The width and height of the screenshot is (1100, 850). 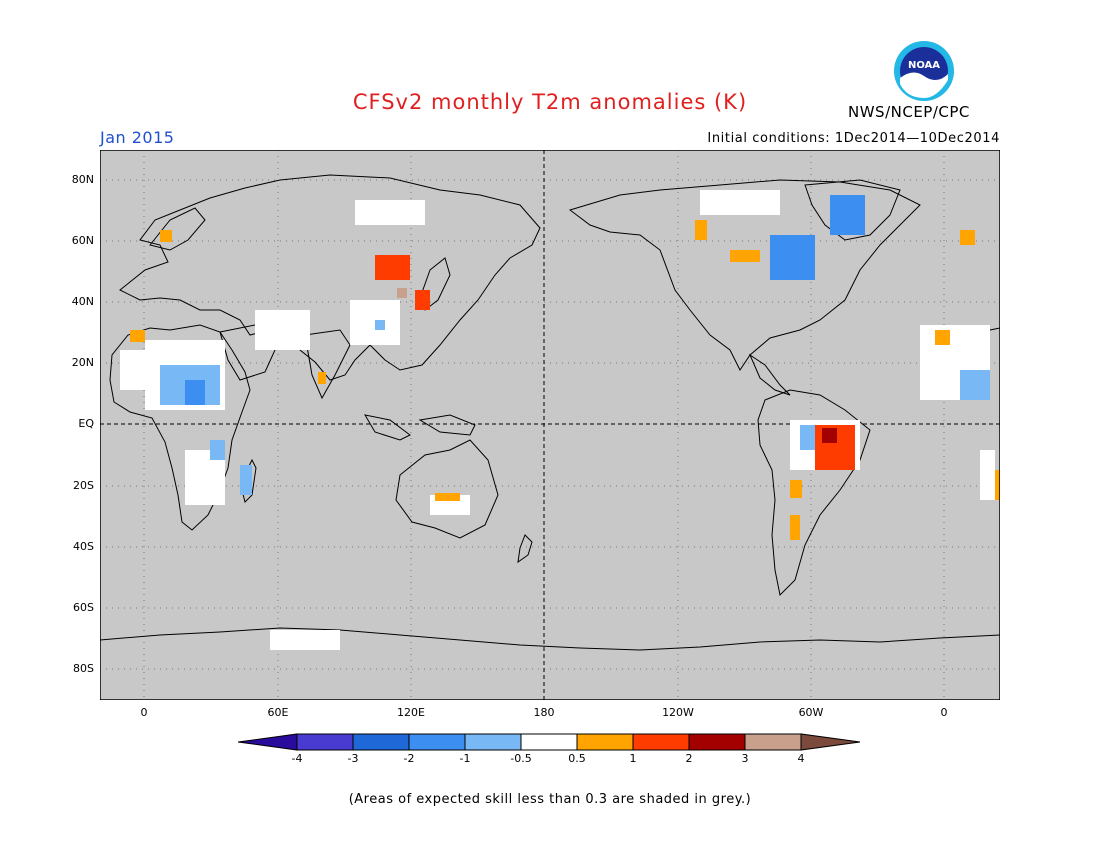 I want to click on colorbar-label: -3, so click(x=353, y=758).